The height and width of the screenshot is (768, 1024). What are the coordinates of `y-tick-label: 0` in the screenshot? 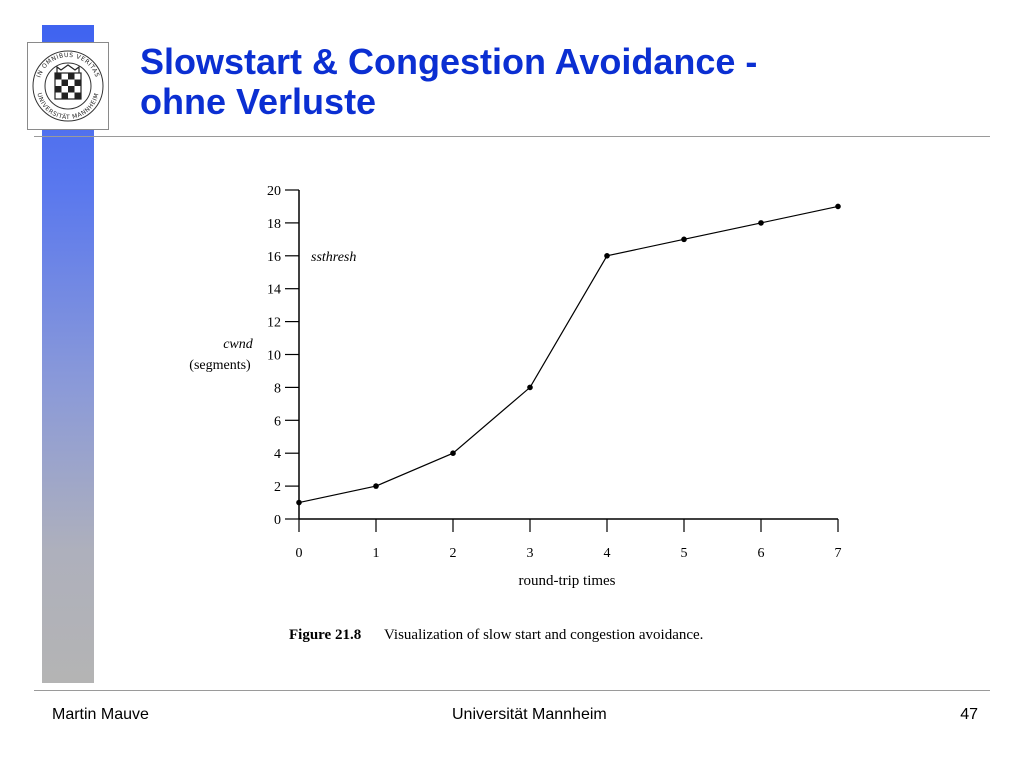 It's located at (277, 520).